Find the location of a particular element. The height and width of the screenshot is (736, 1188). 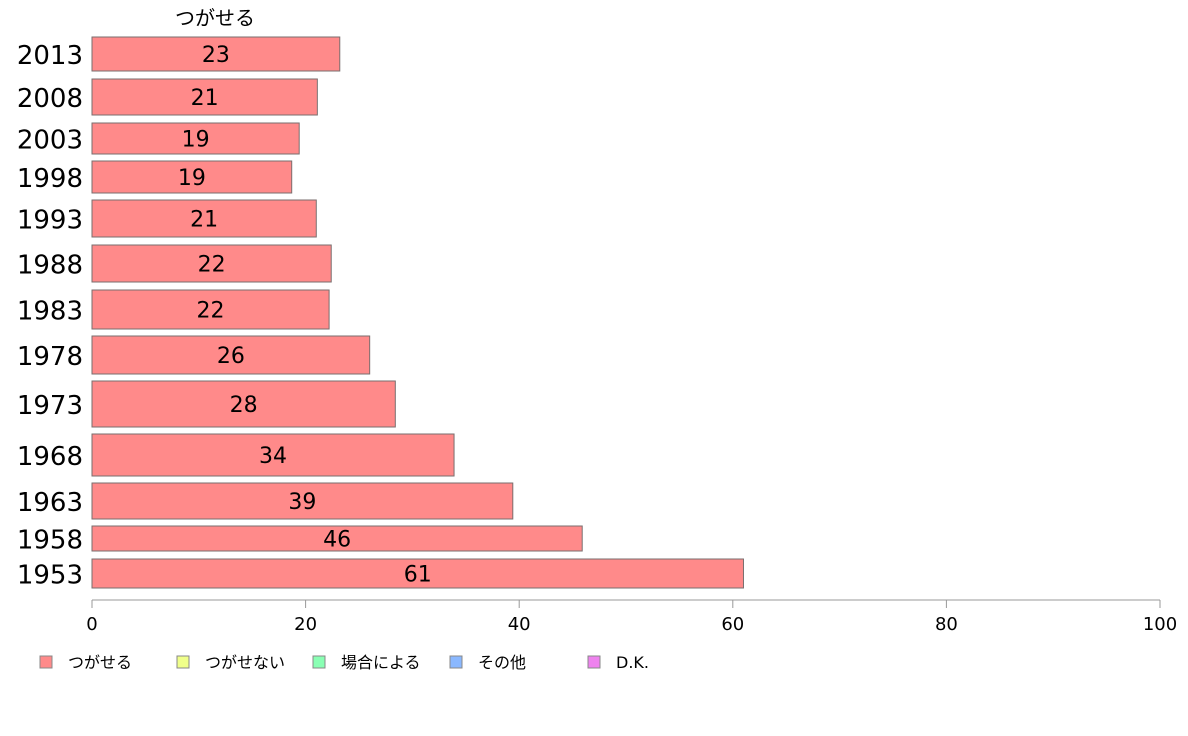

bar-1988 is located at coordinates (211, 263).